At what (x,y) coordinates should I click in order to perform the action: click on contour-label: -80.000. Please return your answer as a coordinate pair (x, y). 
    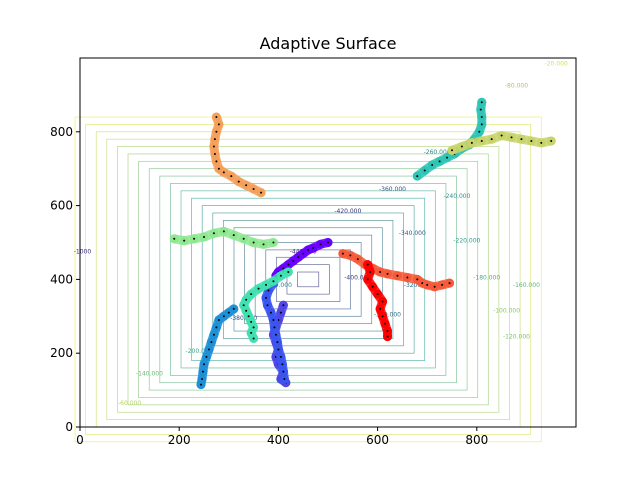
    Looking at the image, I should click on (516, 86).